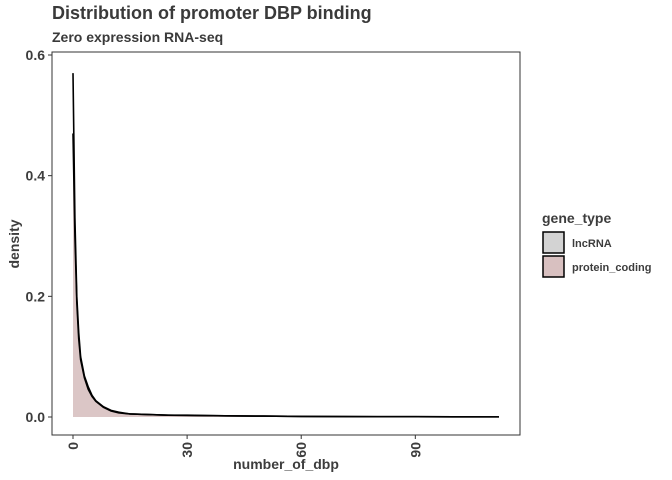 The height and width of the screenshot is (480, 672). What do you see at coordinates (36, 55) in the screenshot?
I see `y-tick-label: 0.6` at bounding box center [36, 55].